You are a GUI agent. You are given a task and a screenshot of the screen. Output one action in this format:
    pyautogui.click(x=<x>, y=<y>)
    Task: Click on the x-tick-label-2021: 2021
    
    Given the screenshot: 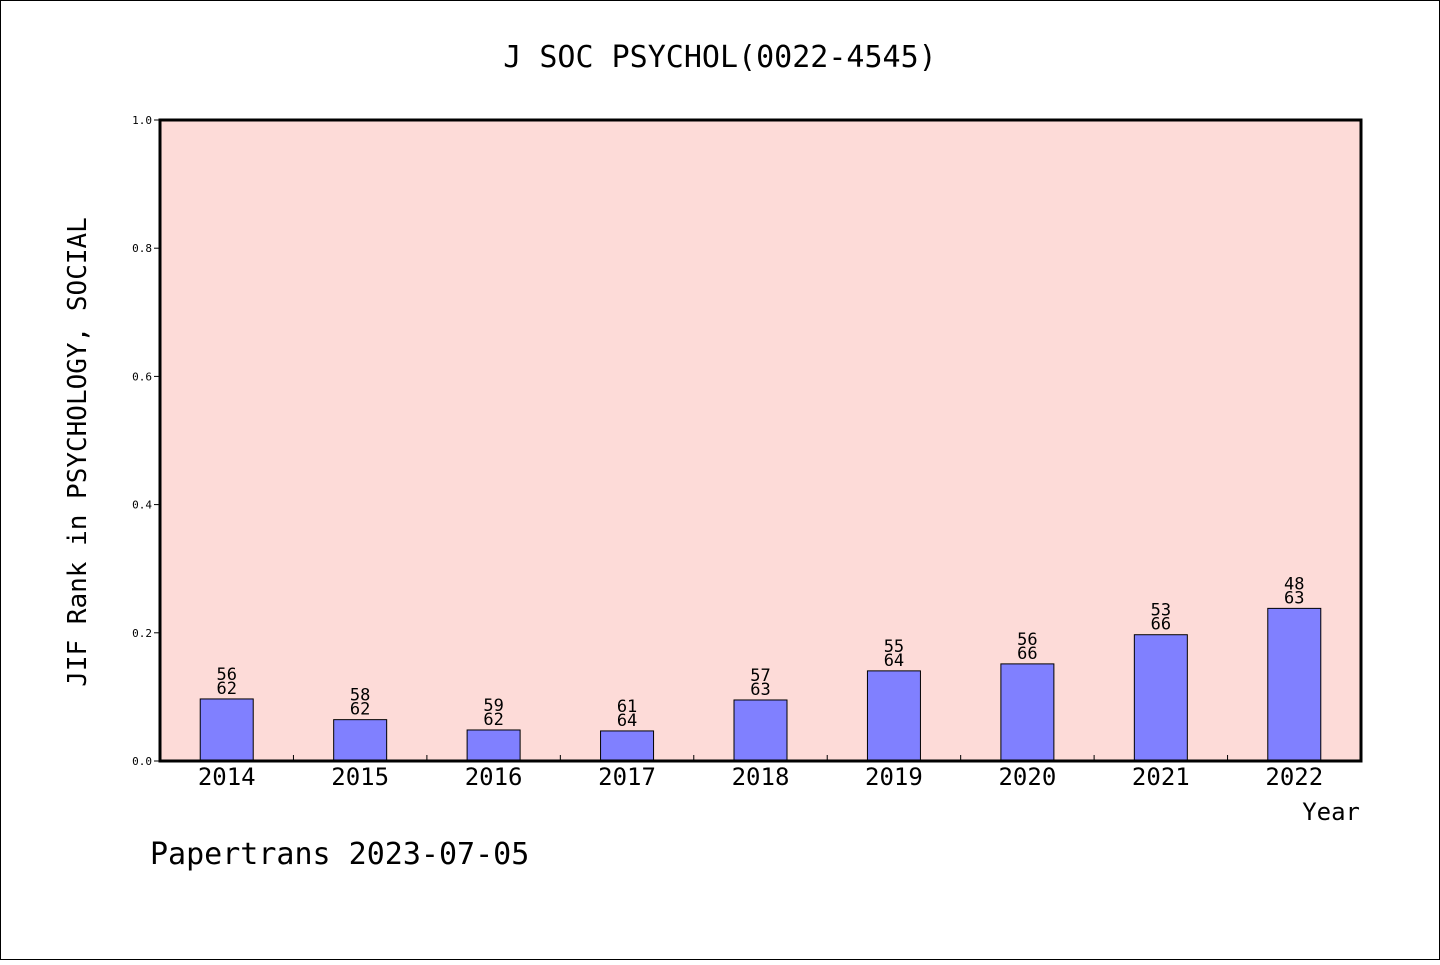 What is the action you would take?
    pyautogui.click(x=1161, y=777)
    